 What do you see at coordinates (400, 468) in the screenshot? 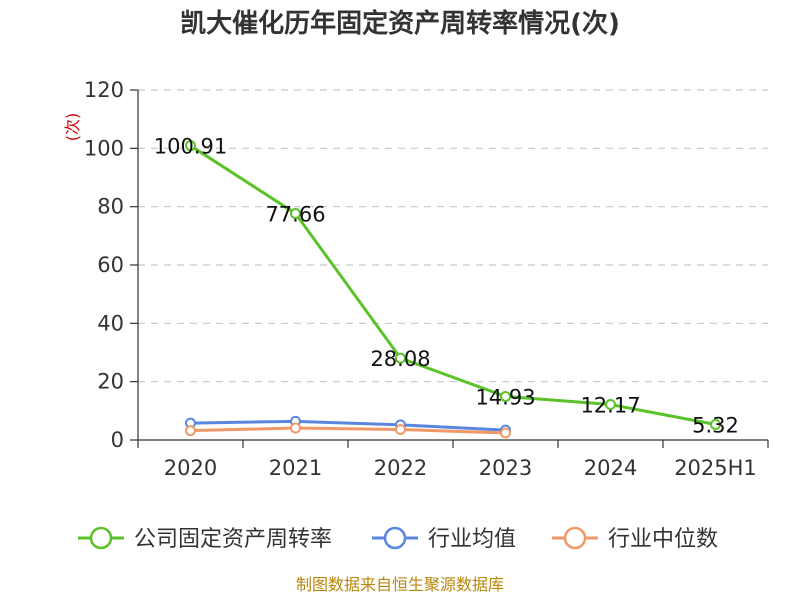
I see `x-tick-label: 2022` at bounding box center [400, 468].